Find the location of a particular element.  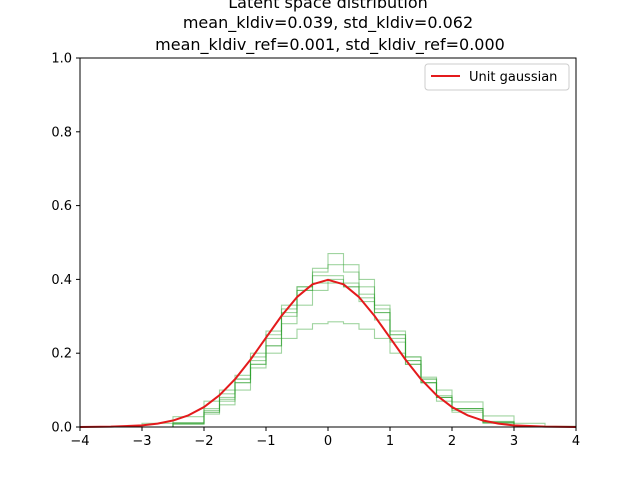

x-tick-label: 0 is located at coordinates (328, 441).